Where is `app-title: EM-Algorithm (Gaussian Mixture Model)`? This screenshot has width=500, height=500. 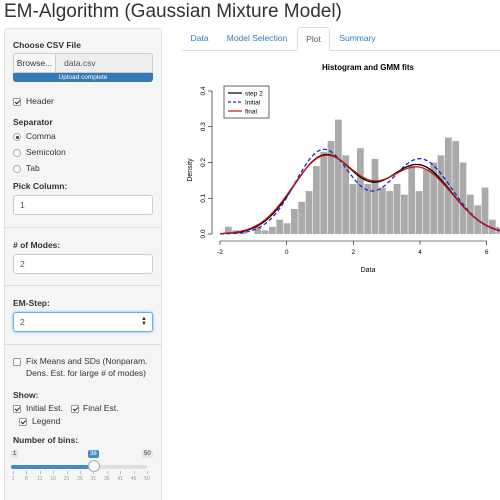
app-title: EM-Algorithm (Gaussian Mixture Model) is located at coordinates (173, 11).